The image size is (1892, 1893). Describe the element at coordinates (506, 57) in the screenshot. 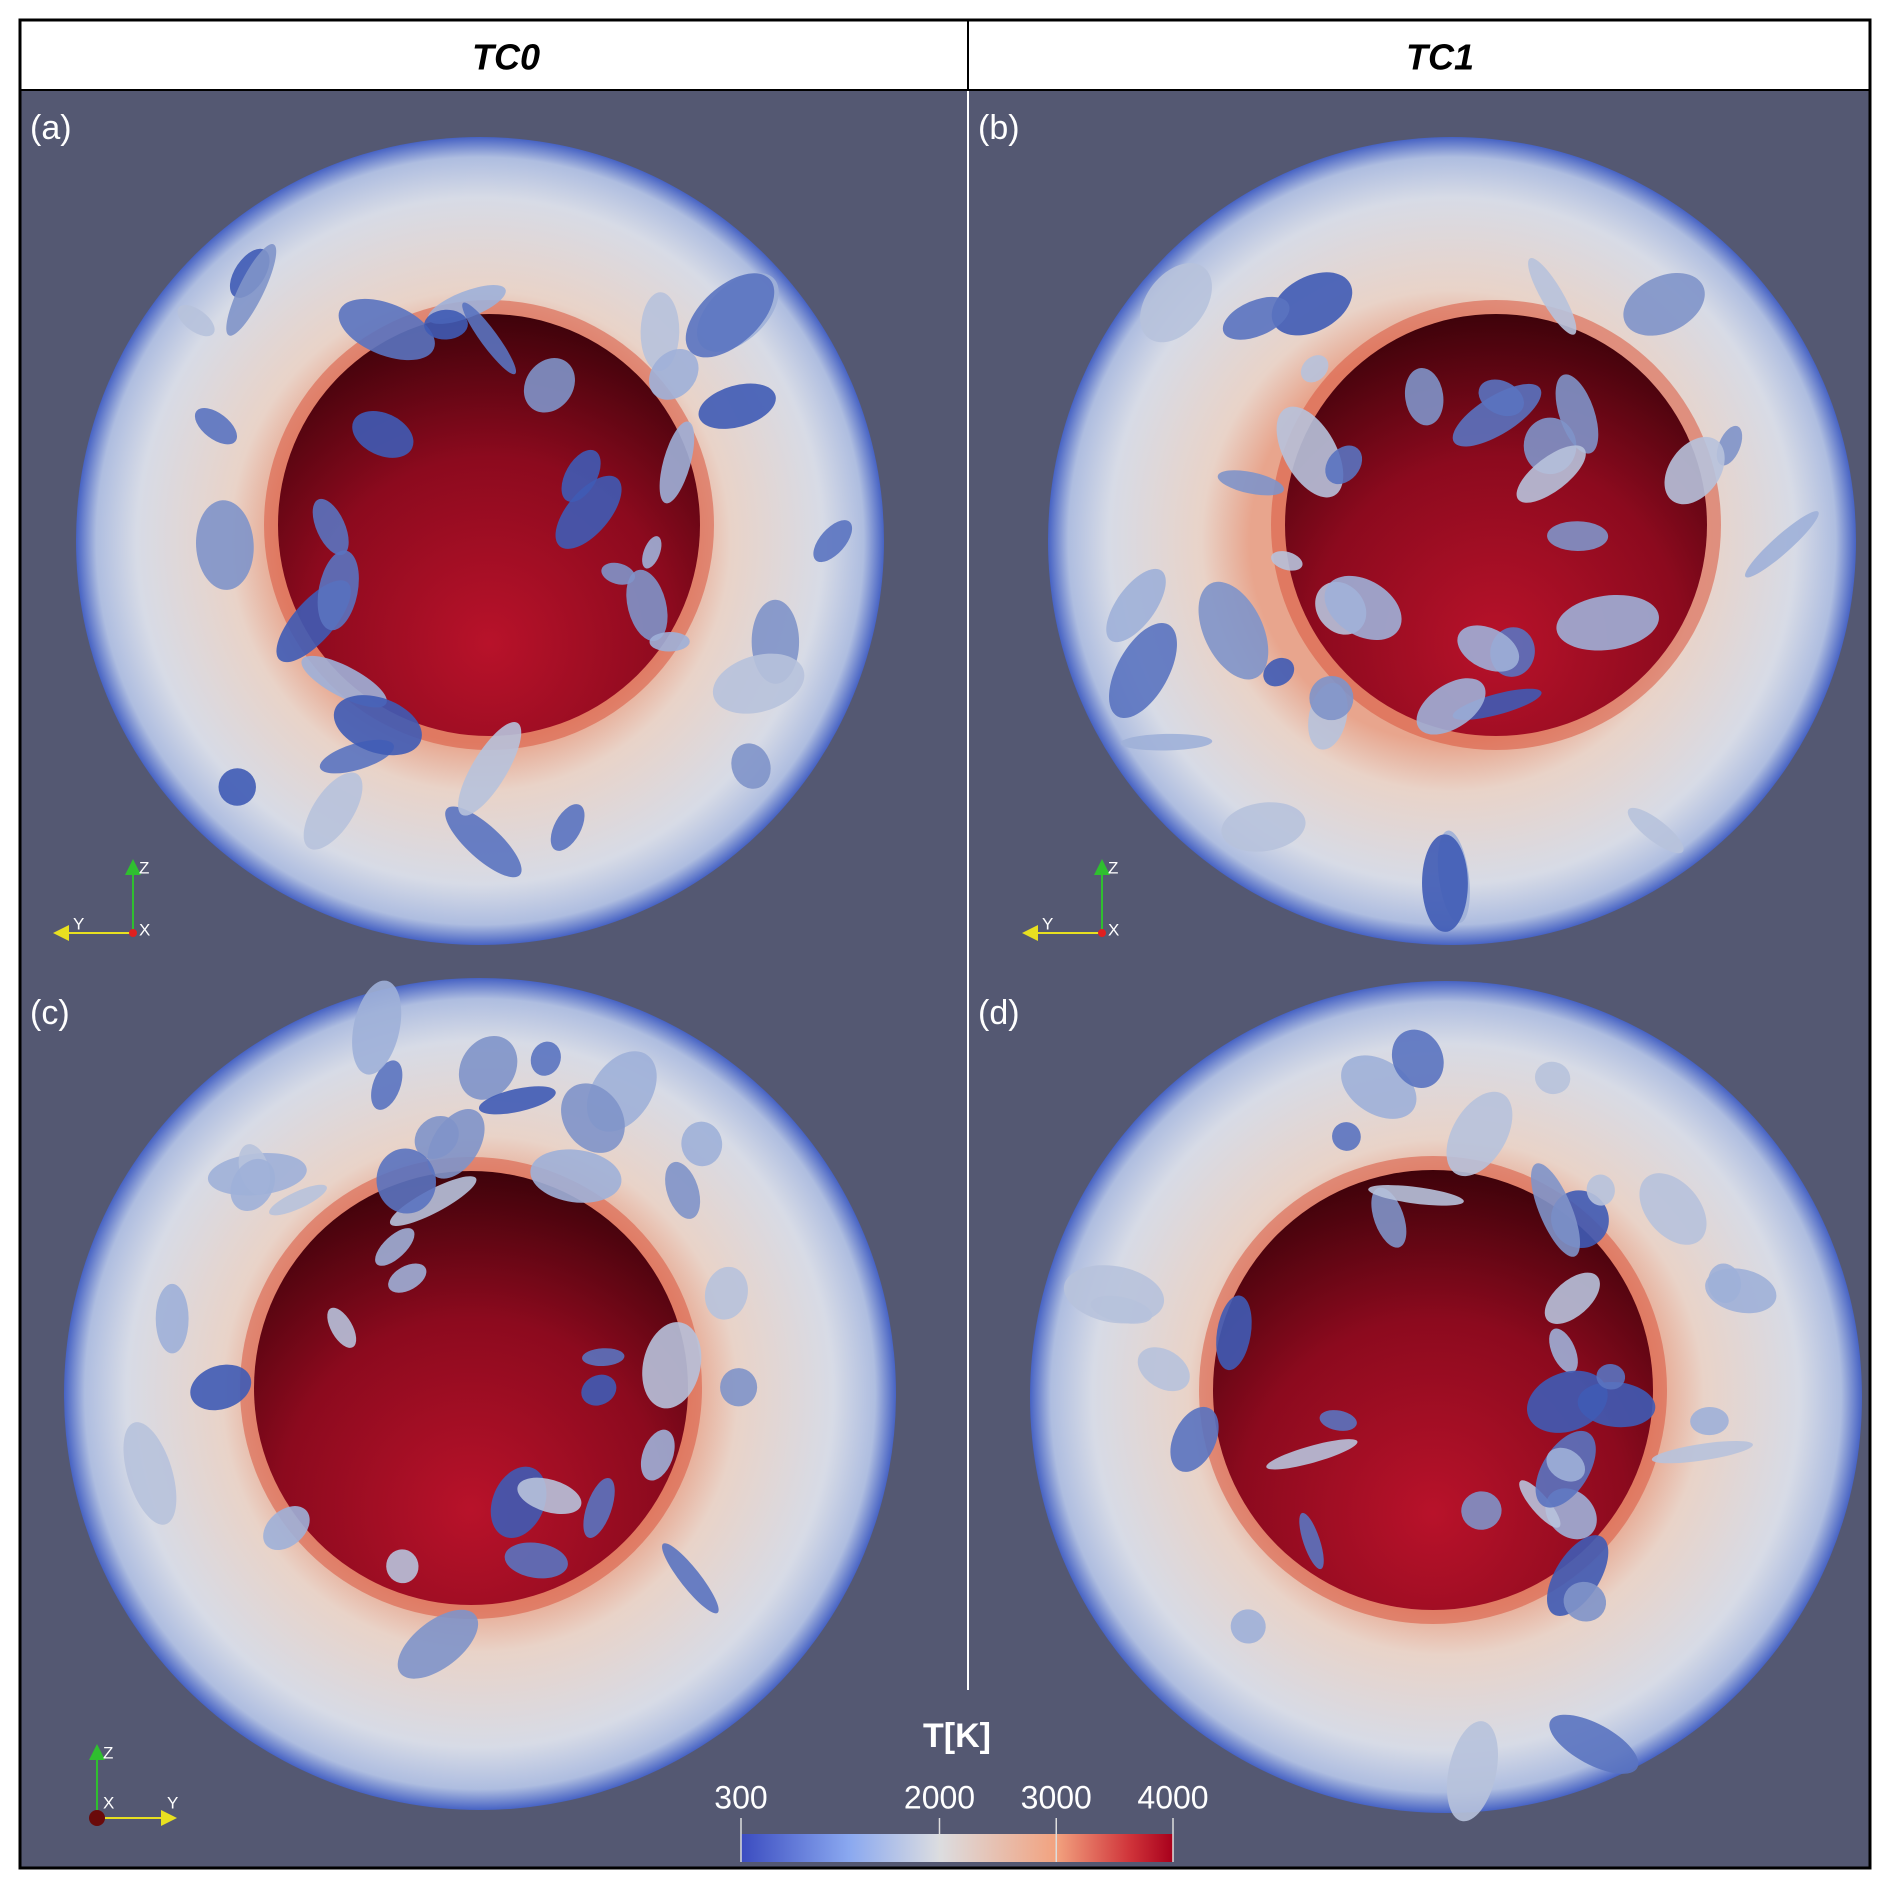

I see `column-title: TC0` at that location.